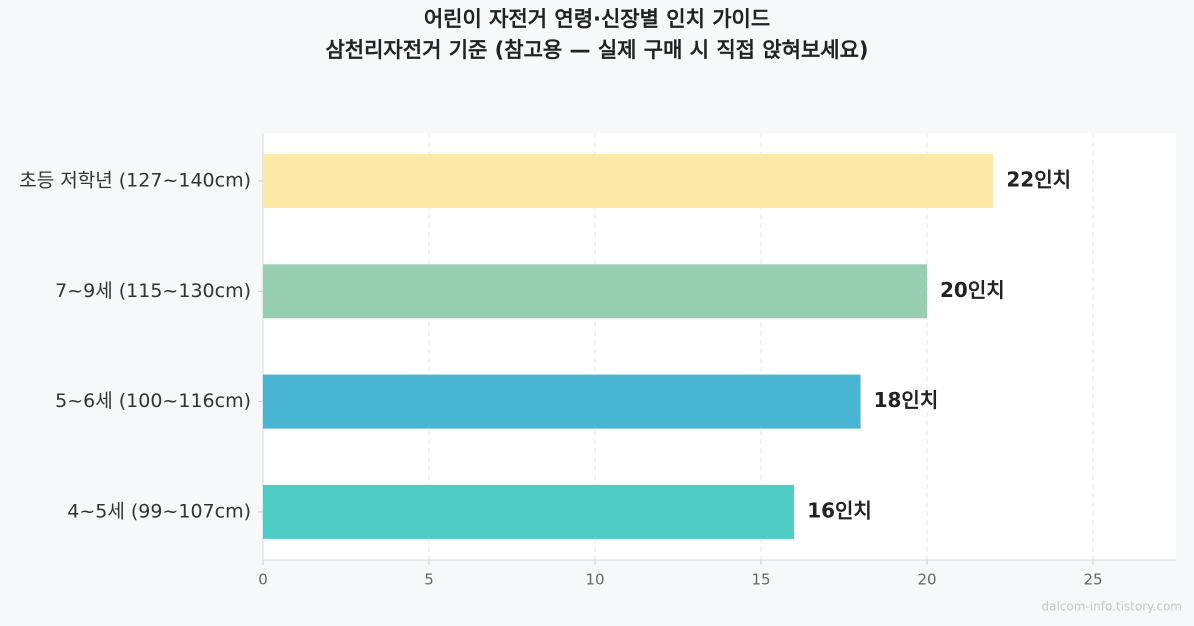 The image size is (1194, 626). I want to click on value-label: 20인치, so click(972, 290).